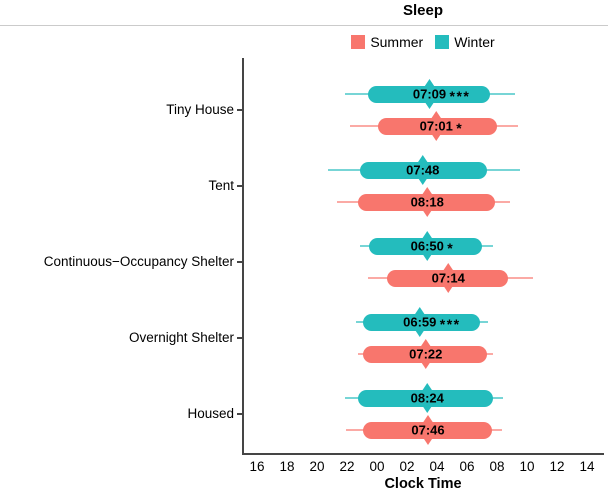  I want to click on x-axis-tick-label-10: 10, so click(527, 466).